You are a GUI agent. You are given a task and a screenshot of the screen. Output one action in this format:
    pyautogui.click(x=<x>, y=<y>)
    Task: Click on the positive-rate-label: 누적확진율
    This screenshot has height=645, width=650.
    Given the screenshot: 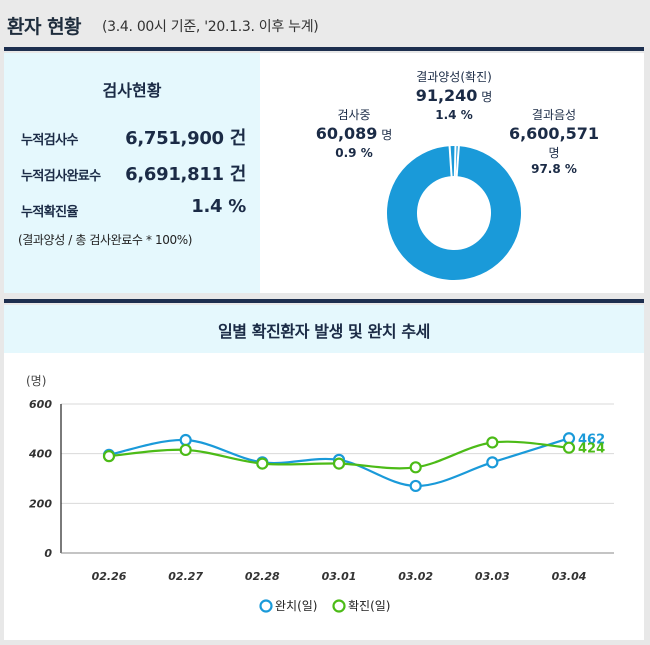 What is the action you would take?
    pyautogui.click(x=49, y=212)
    